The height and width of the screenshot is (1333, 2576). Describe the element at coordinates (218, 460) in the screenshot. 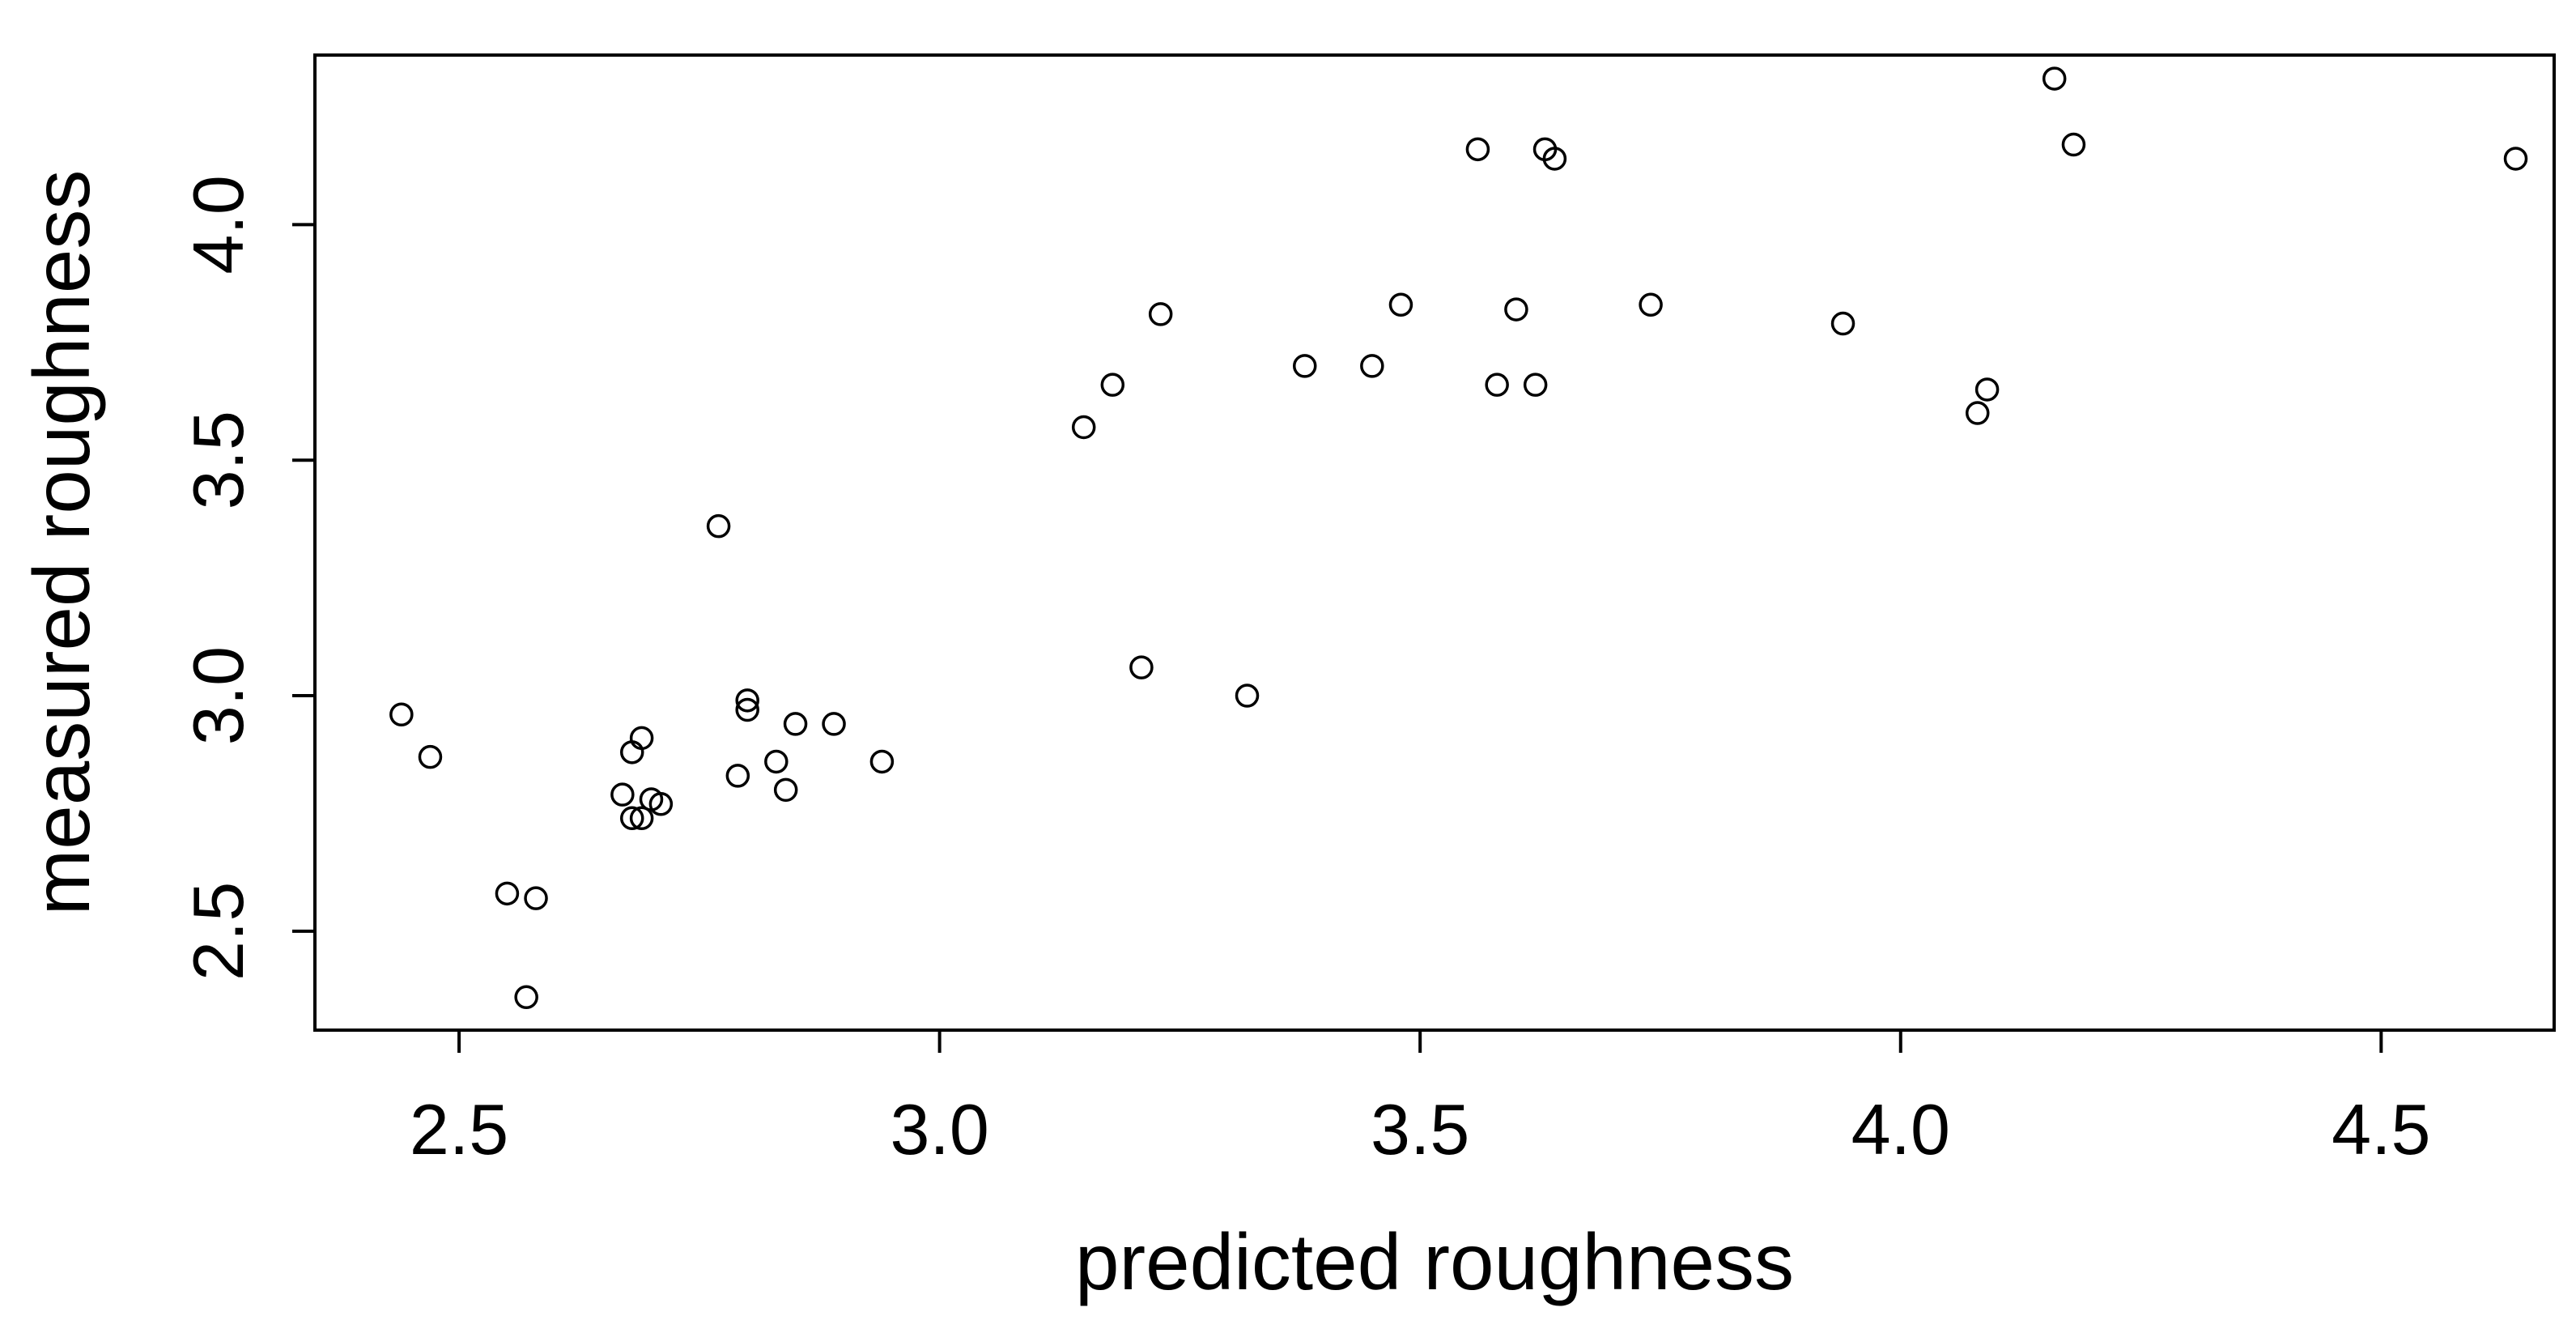

I see `y-tick-label: 3.5` at that location.